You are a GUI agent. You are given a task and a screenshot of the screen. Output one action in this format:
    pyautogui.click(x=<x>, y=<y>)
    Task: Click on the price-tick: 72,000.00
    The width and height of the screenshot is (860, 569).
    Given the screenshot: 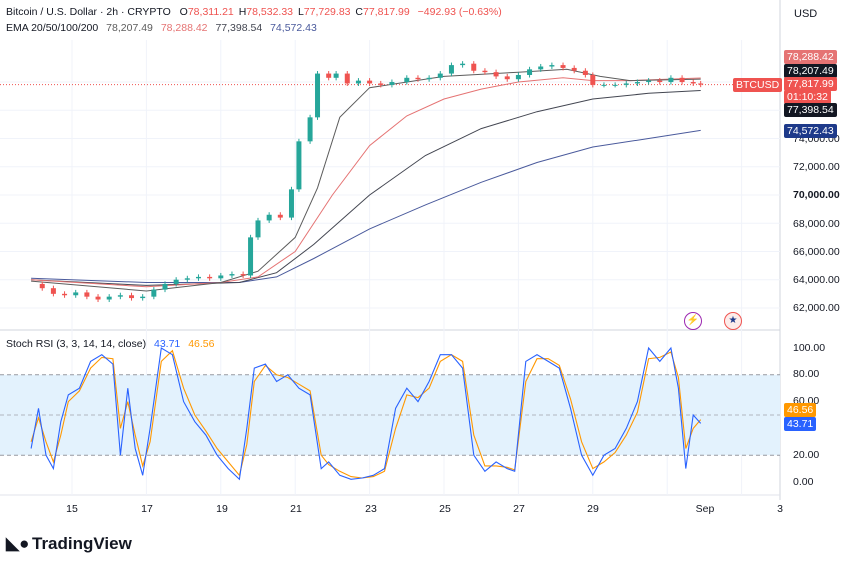 What is the action you would take?
    pyautogui.click(x=816, y=167)
    